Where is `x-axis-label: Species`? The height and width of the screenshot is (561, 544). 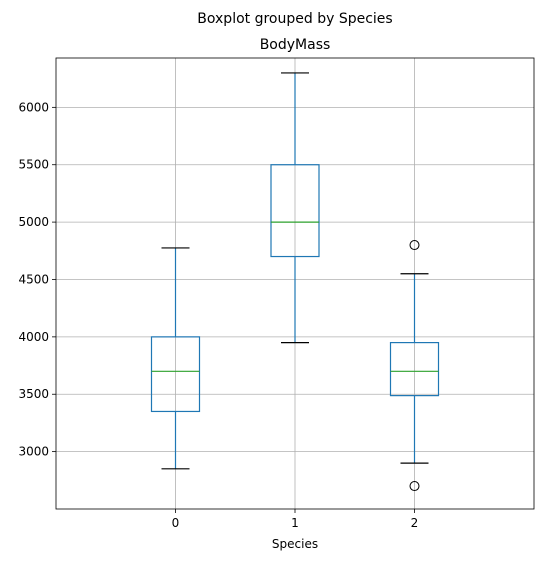
x-axis-label: Species is located at coordinates (295, 544).